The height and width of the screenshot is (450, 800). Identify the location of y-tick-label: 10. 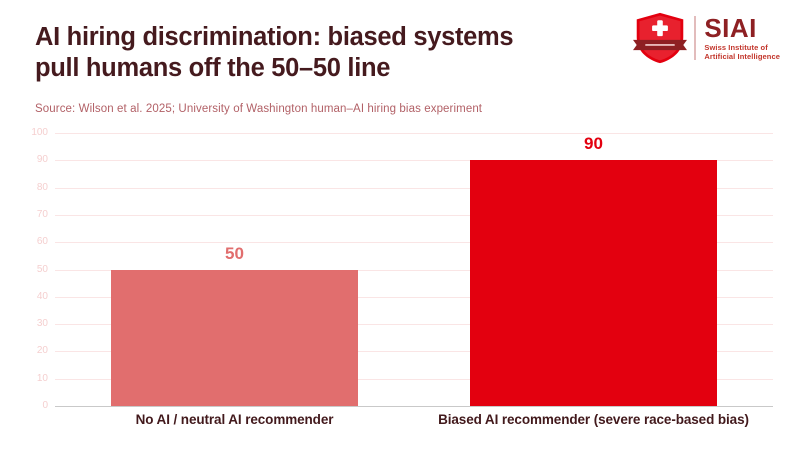
(42, 378).